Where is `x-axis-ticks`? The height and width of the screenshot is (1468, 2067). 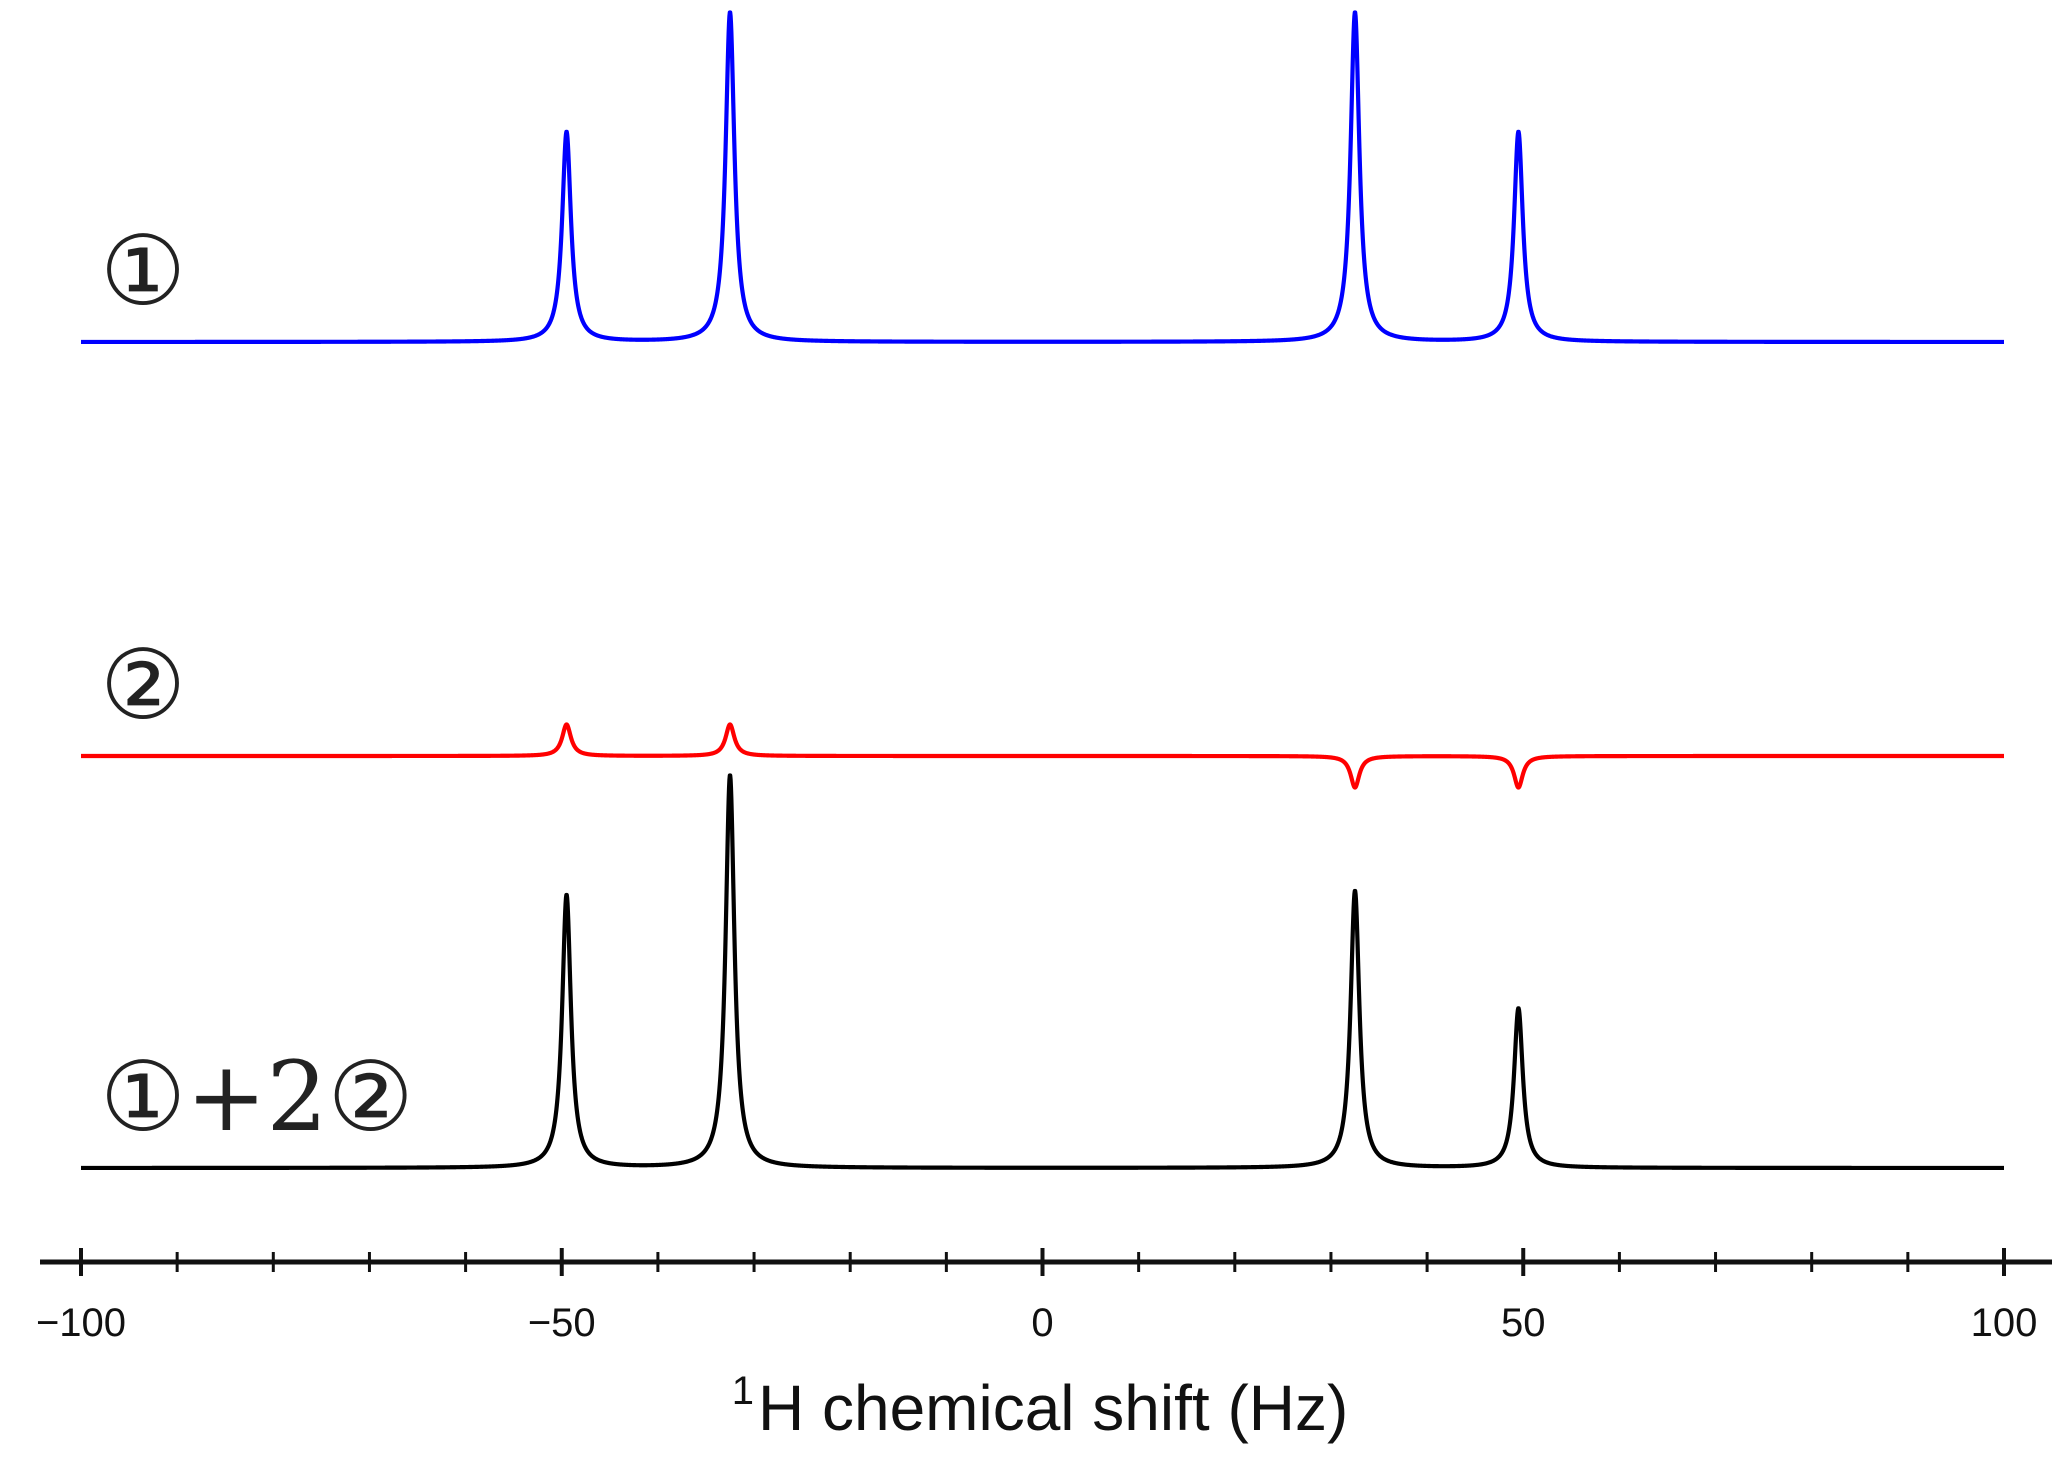 x-axis-ticks is located at coordinates (1042, 1262).